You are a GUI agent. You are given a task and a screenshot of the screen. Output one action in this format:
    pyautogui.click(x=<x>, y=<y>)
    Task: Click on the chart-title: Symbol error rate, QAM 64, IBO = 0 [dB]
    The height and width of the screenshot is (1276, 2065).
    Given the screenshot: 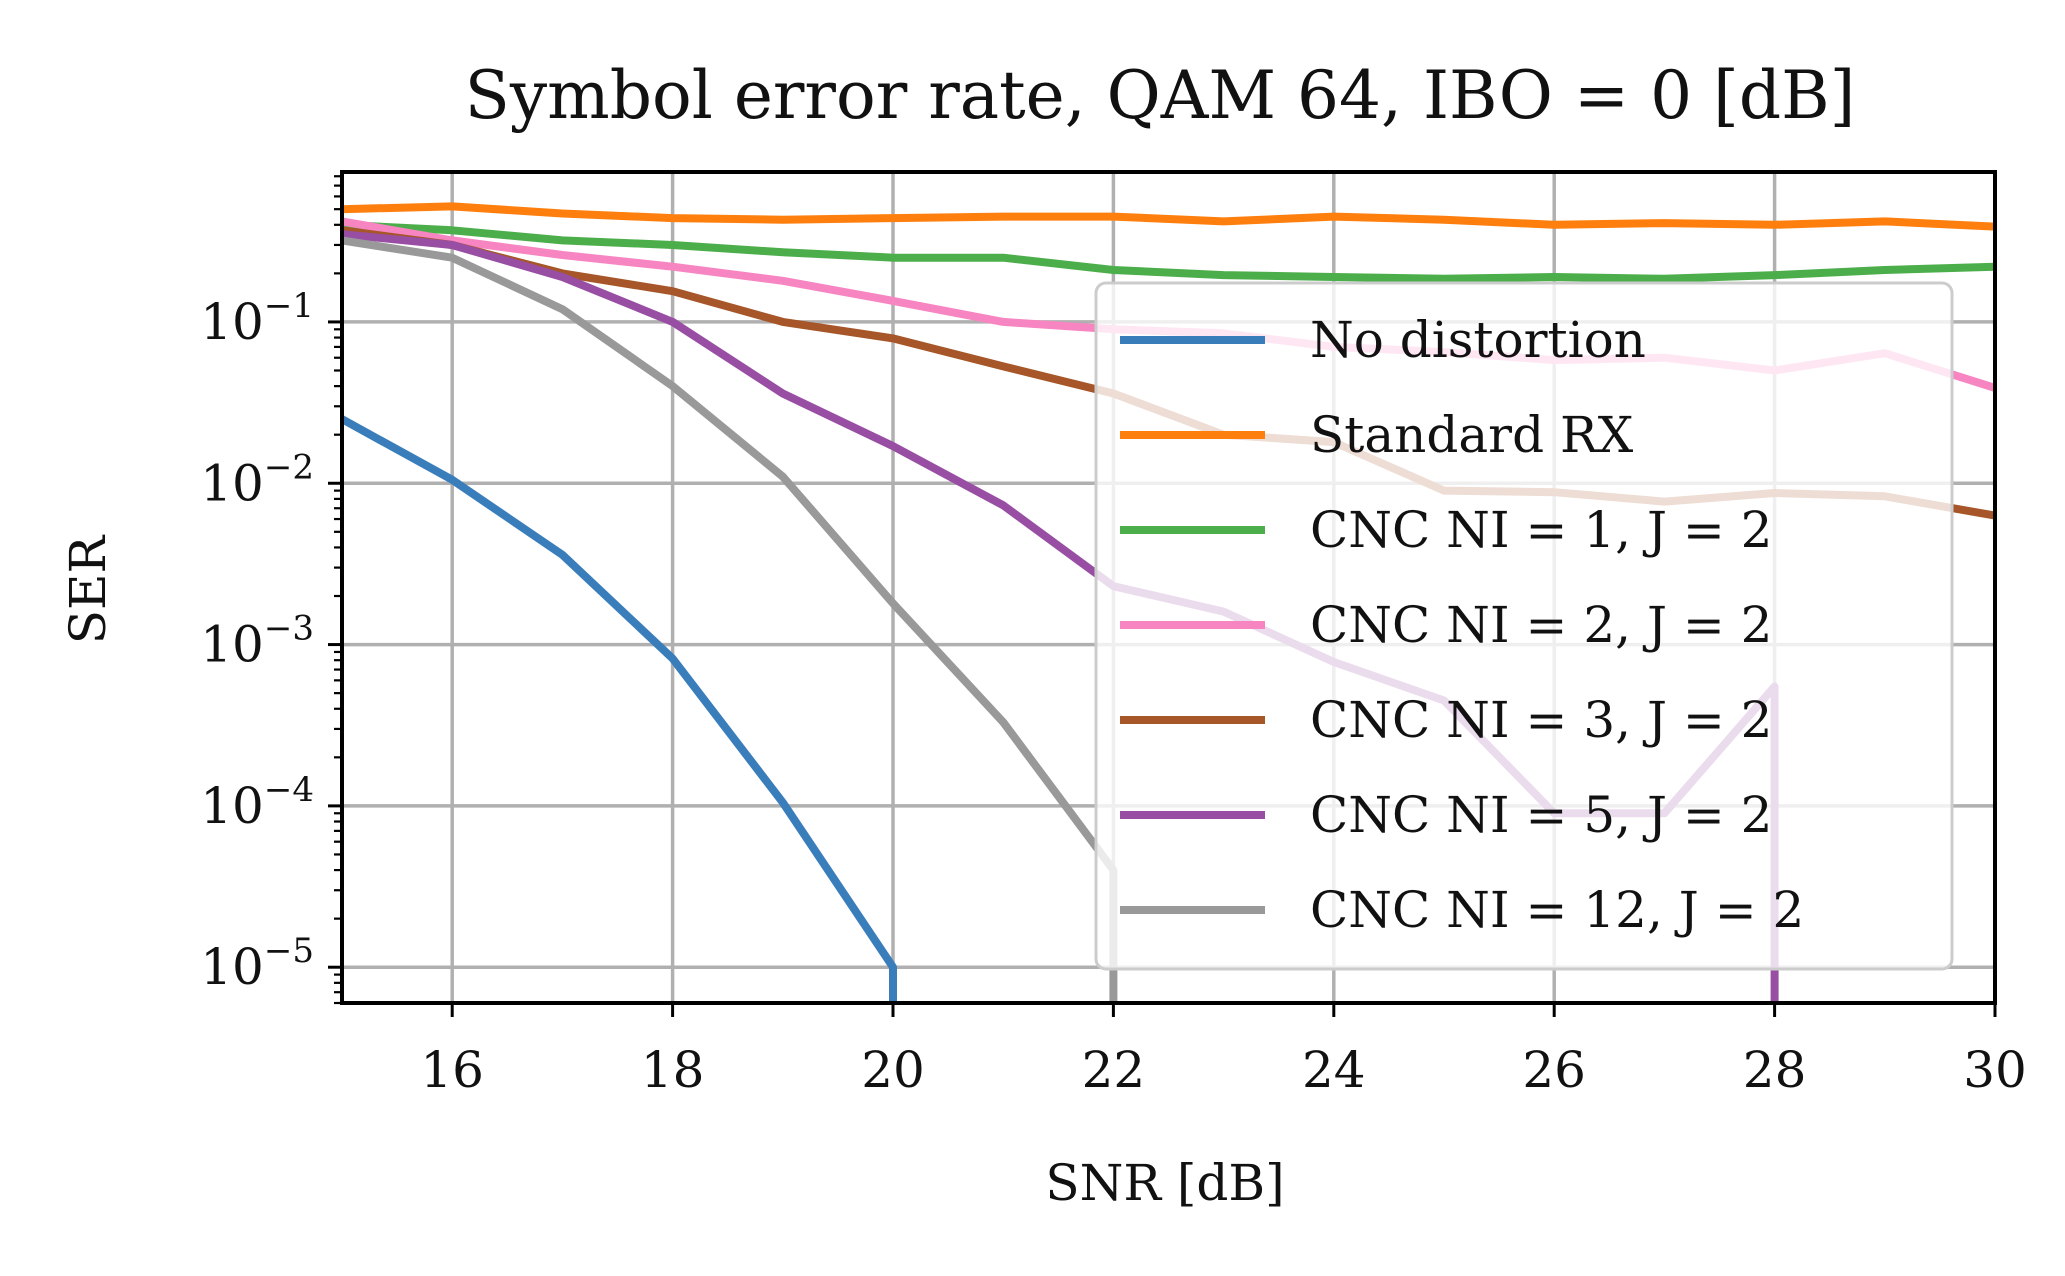 What is the action you would take?
    pyautogui.click(x=1160, y=95)
    